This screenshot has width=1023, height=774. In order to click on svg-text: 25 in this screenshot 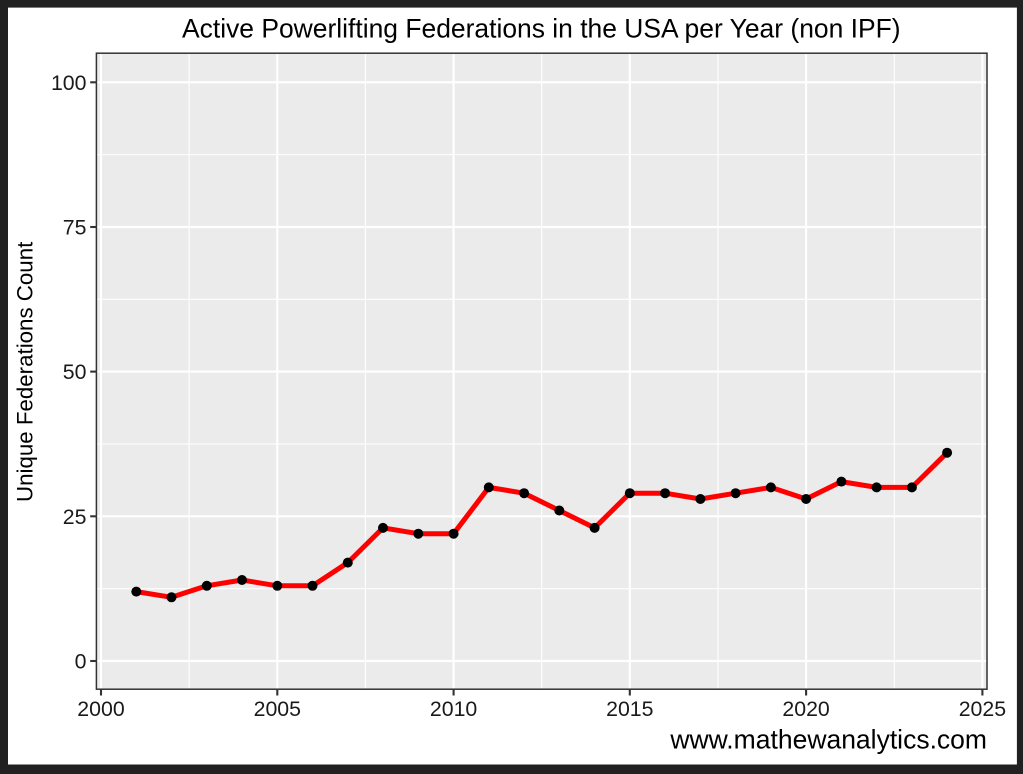, I will do `click(75, 517)`.